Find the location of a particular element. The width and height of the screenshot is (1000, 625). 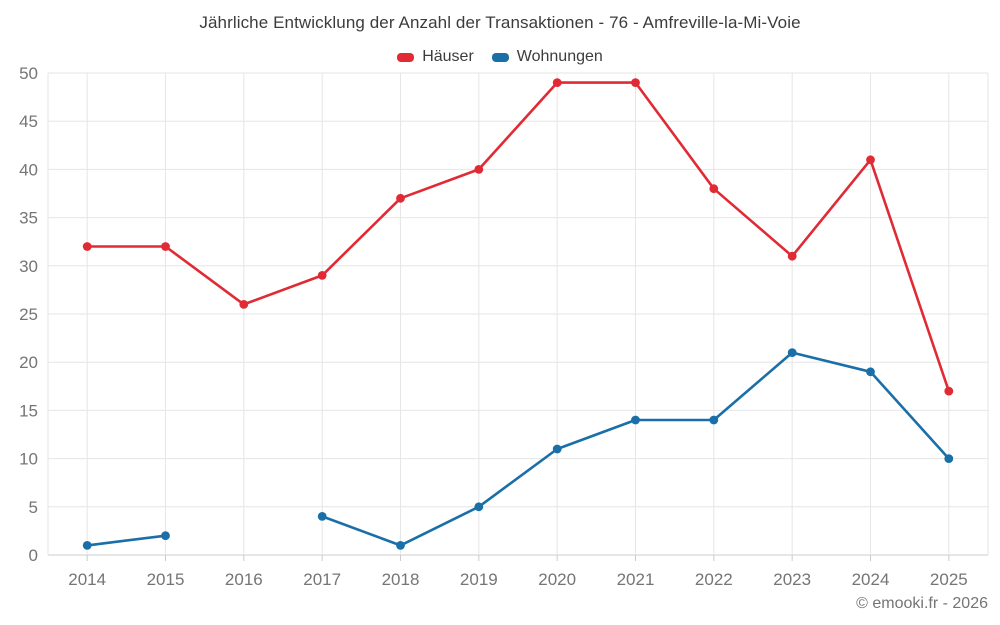

legend-item-hauser: Häuser is located at coordinates (435, 57).